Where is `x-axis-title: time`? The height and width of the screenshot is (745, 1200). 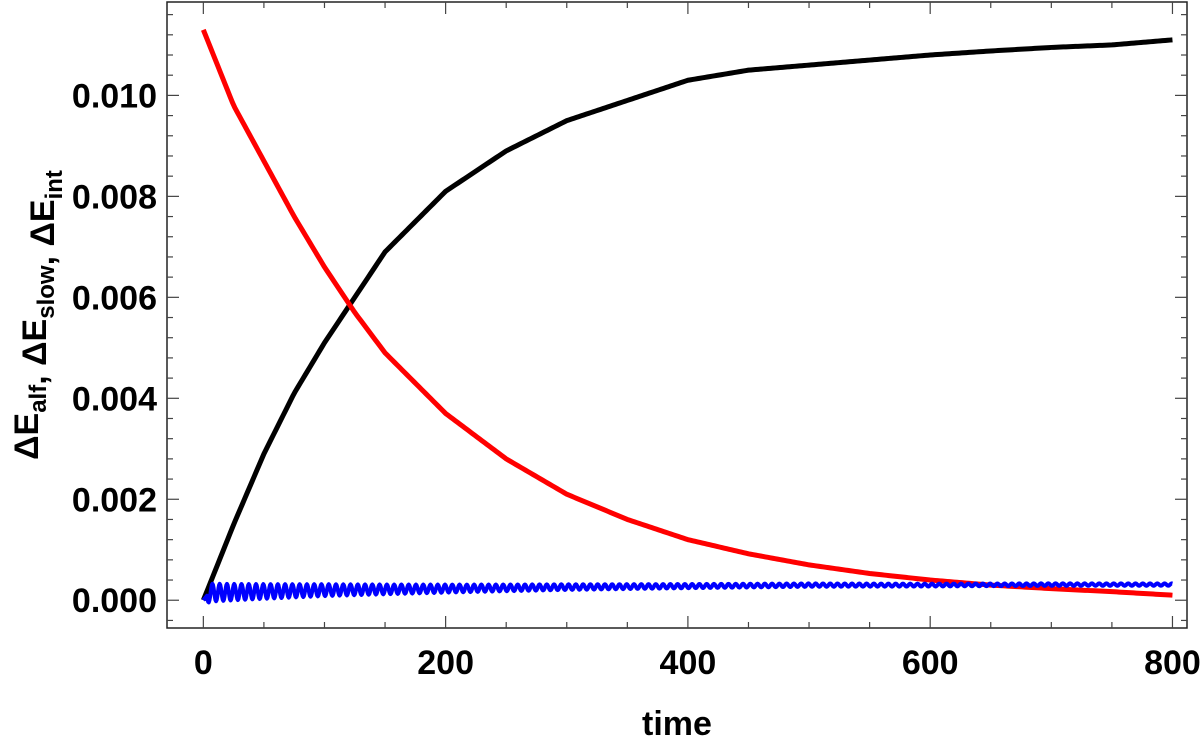
x-axis-title: time is located at coordinates (677, 724).